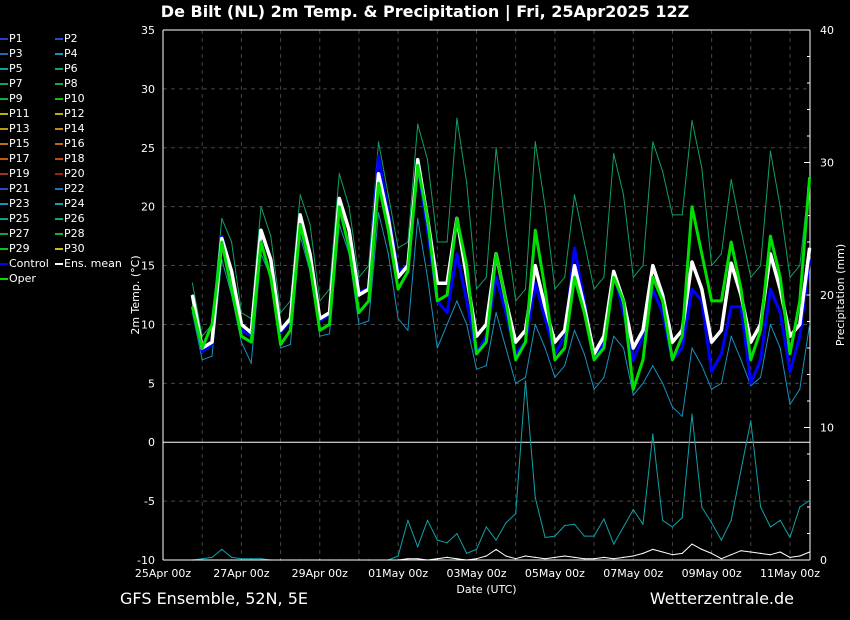  I want to click on legend-item: P23, so click(15, 203).